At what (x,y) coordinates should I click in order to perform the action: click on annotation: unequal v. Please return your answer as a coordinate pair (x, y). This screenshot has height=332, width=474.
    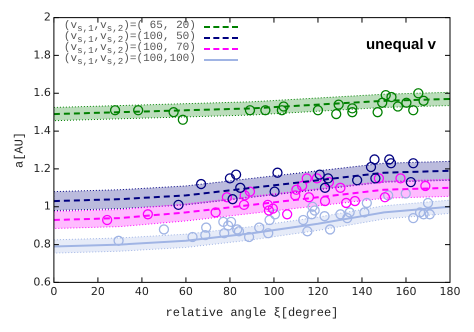
    Looking at the image, I should click on (401, 44).